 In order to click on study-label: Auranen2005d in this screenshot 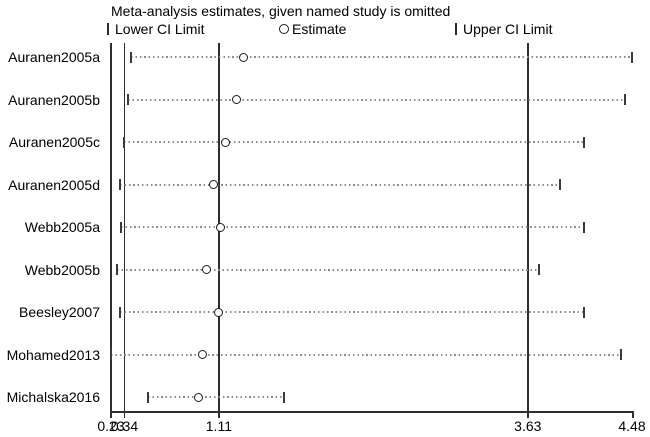, I will do `click(54, 184)`.